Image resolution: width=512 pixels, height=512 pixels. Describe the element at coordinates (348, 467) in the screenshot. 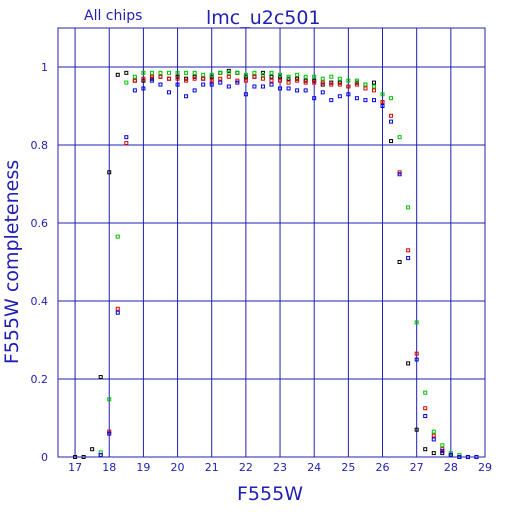

I see `x-tick-label: 25` at that location.